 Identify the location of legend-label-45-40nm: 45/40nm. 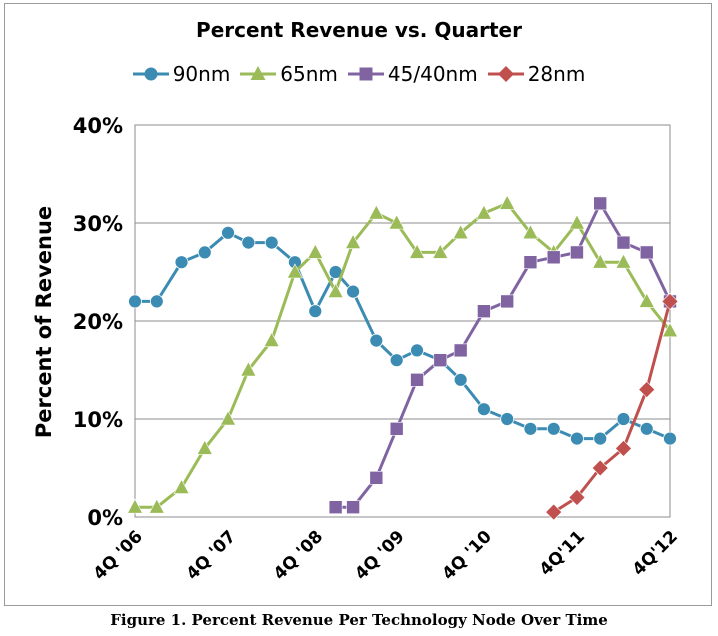
(432, 74).